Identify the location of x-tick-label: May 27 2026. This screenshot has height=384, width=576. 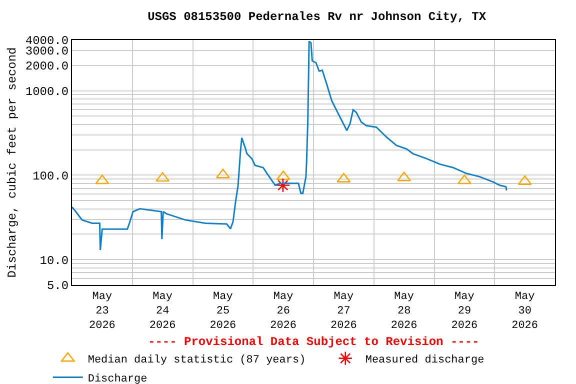
(343, 311).